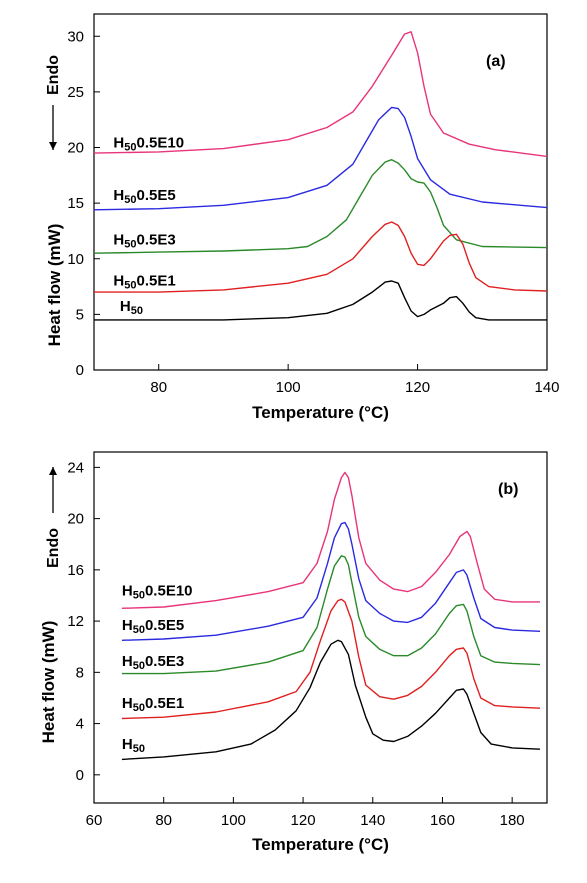 Image resolution: width=587 pixels, height=883 pixels. What do you see at coordinates (80, 672) in the screenshot?
I see `panel-b-y-tick-label: 8` at bounding box center [80, 672].